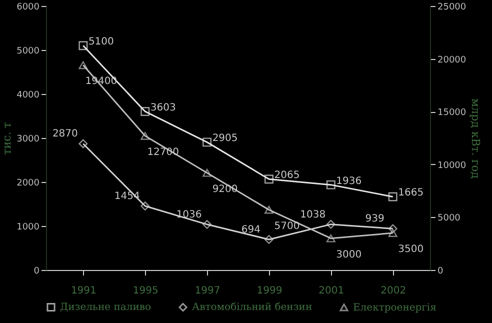 This screenshot has height=323, width=492. Describe the element at coordinates (374, 219) in the screenshot. I see `data-label: 939` at that location.